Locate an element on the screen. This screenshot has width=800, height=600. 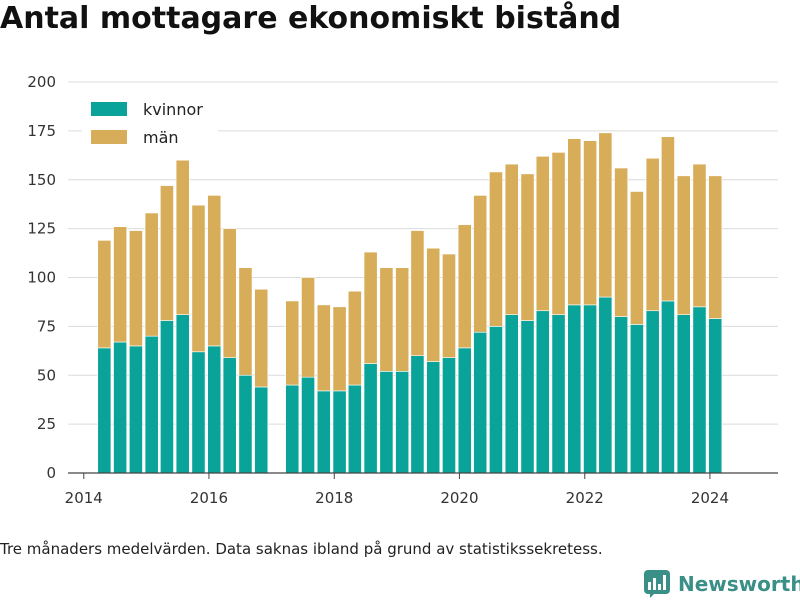
y-tick-label: 200 is located at coordinates (41, 82).